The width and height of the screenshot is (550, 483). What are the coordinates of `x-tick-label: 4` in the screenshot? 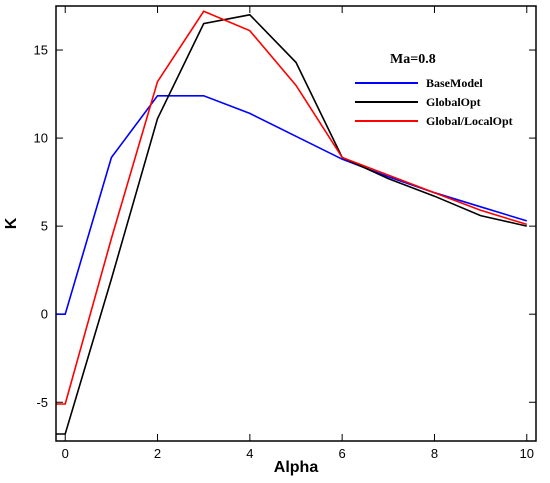 It's located at (249, 453).